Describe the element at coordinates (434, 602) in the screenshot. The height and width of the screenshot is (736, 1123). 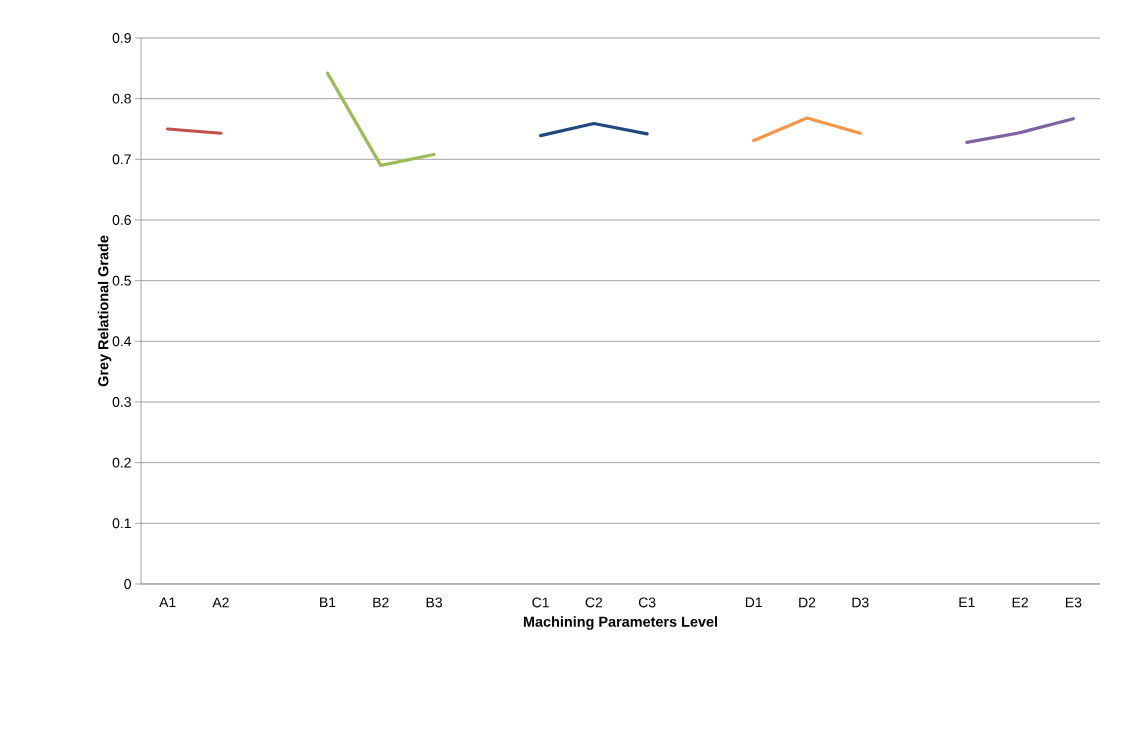
I see `x-tick-label: B3` at that location.